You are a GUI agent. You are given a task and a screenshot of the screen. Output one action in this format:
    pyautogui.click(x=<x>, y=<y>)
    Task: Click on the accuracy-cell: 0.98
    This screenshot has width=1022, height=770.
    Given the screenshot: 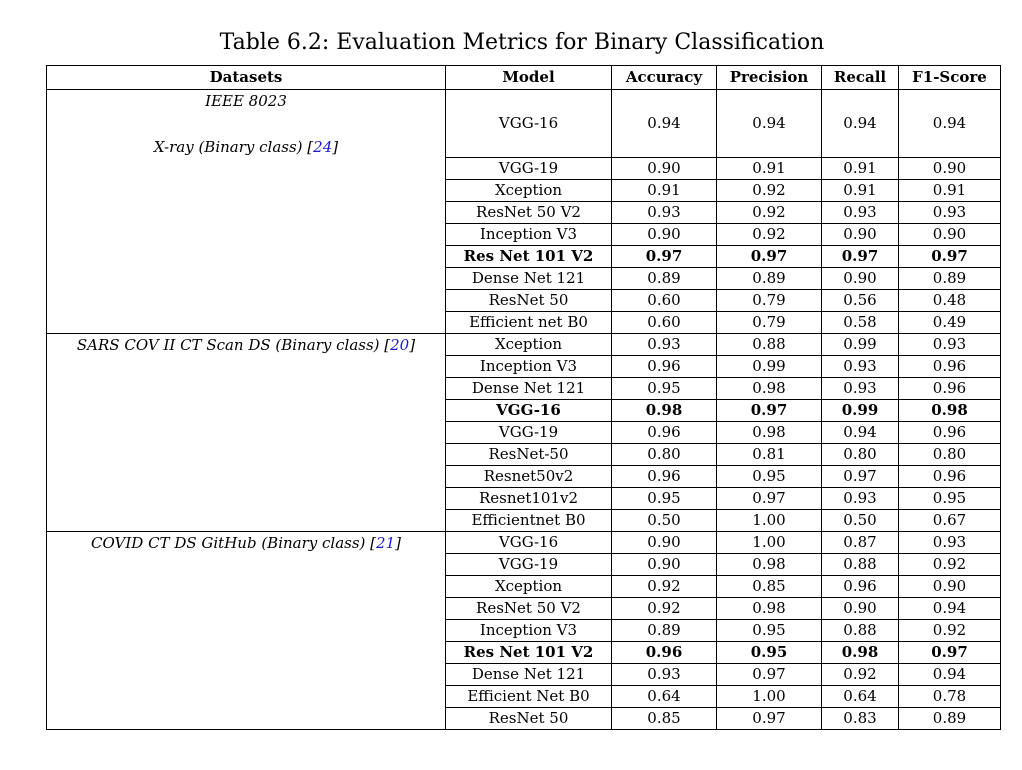 What is the action you would take?
    pyautogui.click(x=664, y=410)
    